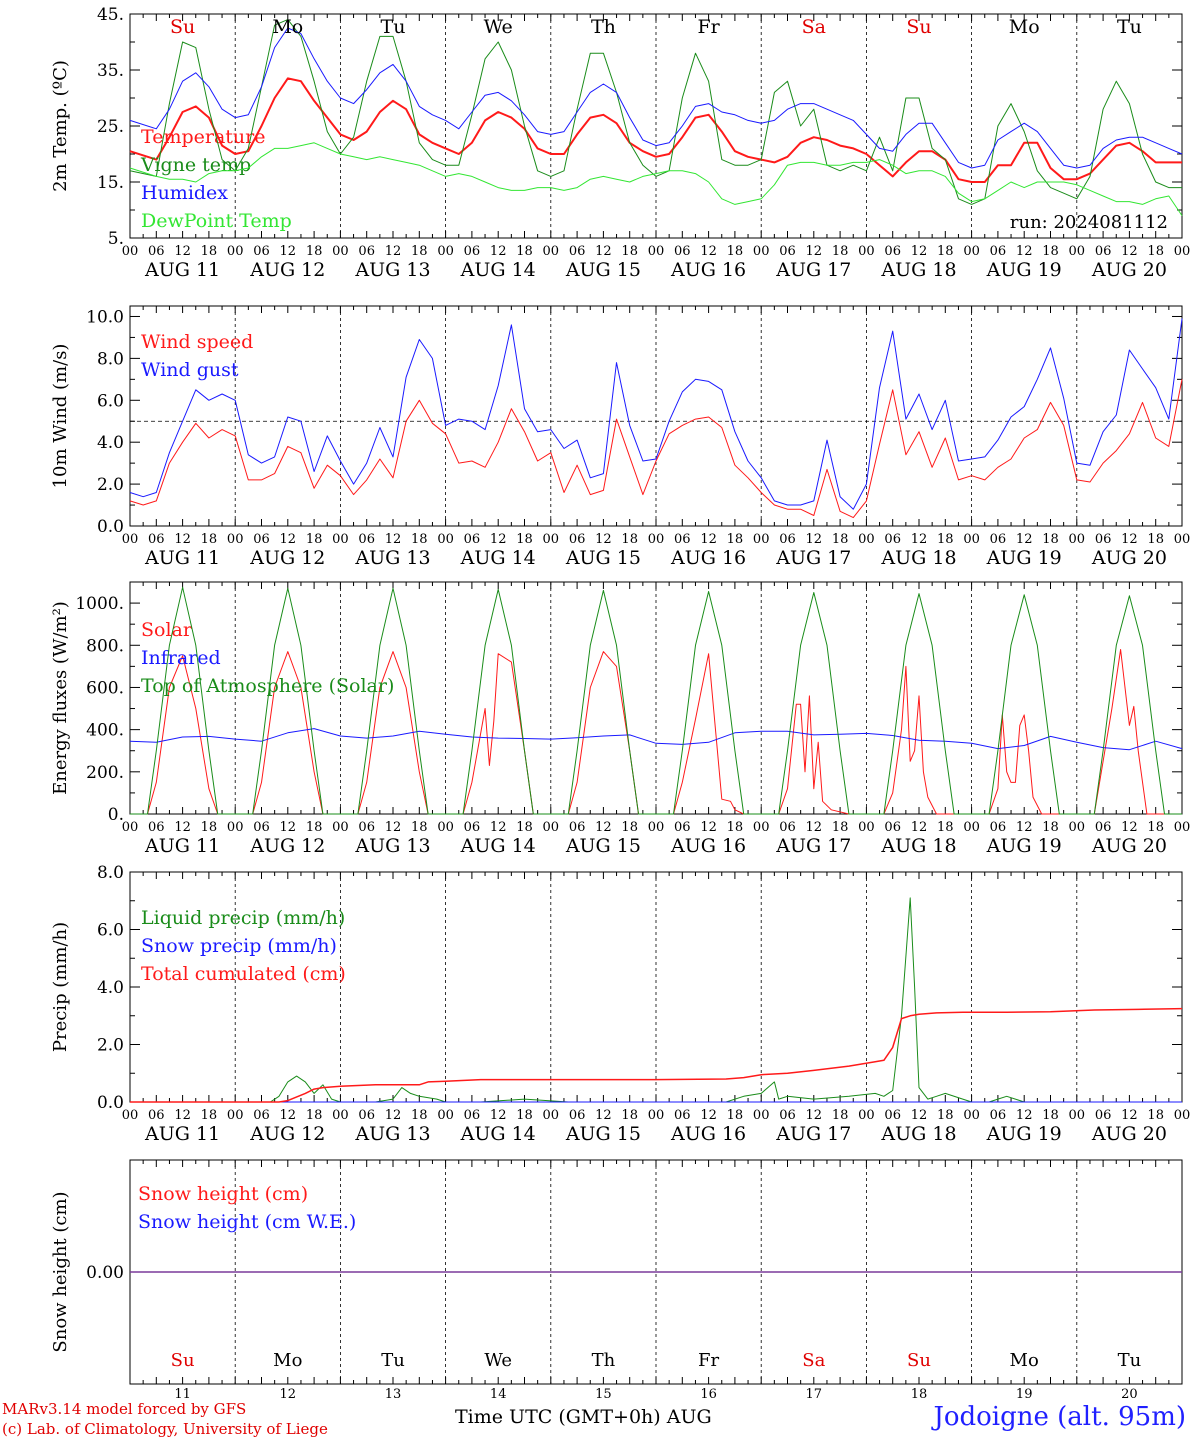 The height and width of the screenshot is (1440, 1194). What do you see at coordinates (340, 251) in the screenshot?
I see `hour-label-0-48: 00` at bounding box center [340, 251].